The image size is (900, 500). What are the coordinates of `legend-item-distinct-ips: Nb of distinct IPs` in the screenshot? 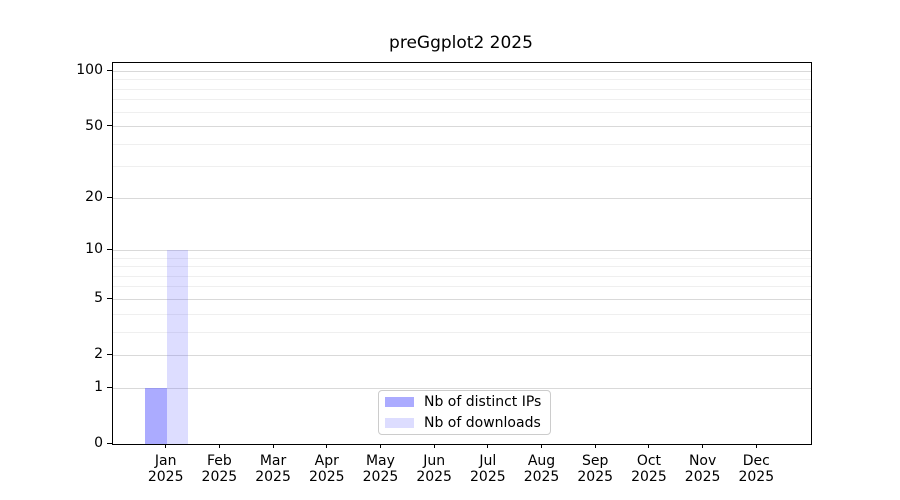 It's located at (463, 402).